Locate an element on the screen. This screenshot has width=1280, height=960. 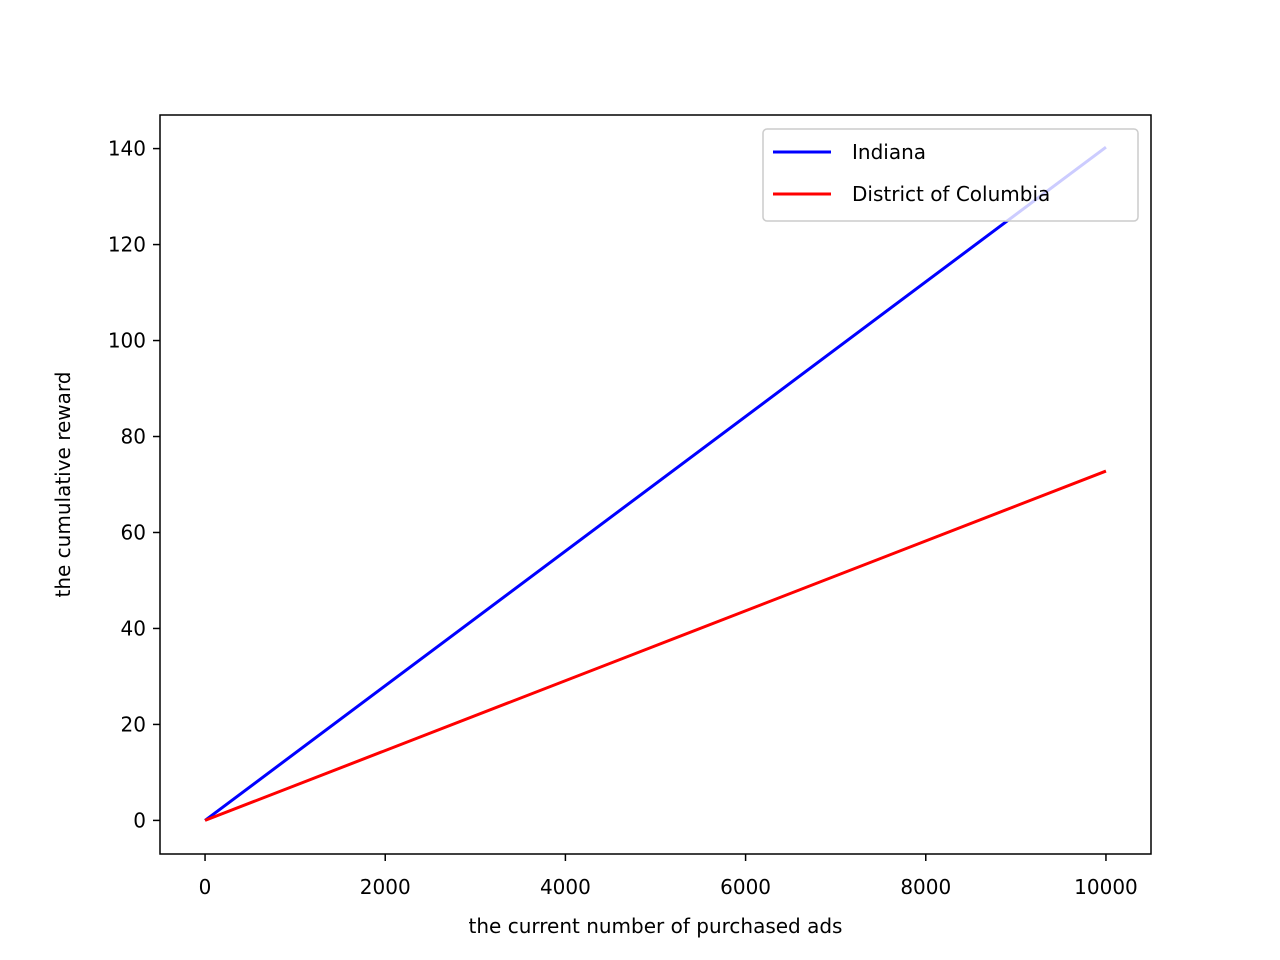
y-tick-label: 100 is located at coordinates (127, 341).